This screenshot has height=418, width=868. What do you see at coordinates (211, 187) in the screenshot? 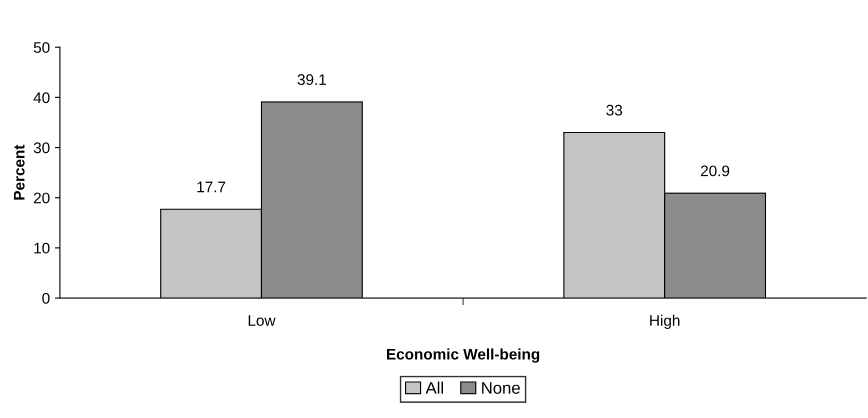
I see `data-label: 17.7` at bounding box center [211, 187].